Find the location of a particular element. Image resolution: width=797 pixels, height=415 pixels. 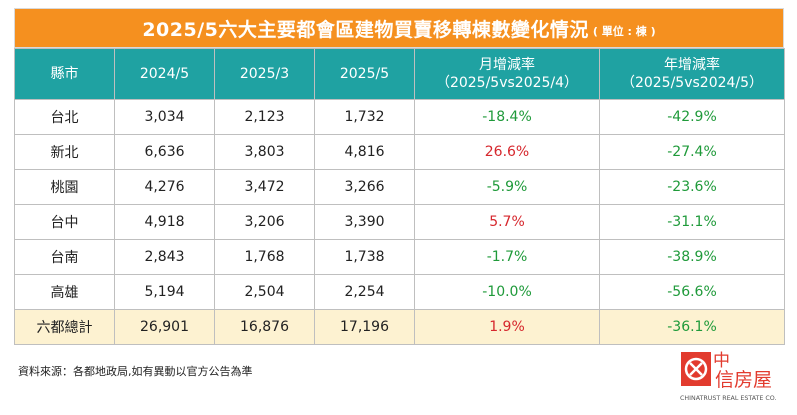

header-text: 月增減率 is located at coordinates (507, 65).